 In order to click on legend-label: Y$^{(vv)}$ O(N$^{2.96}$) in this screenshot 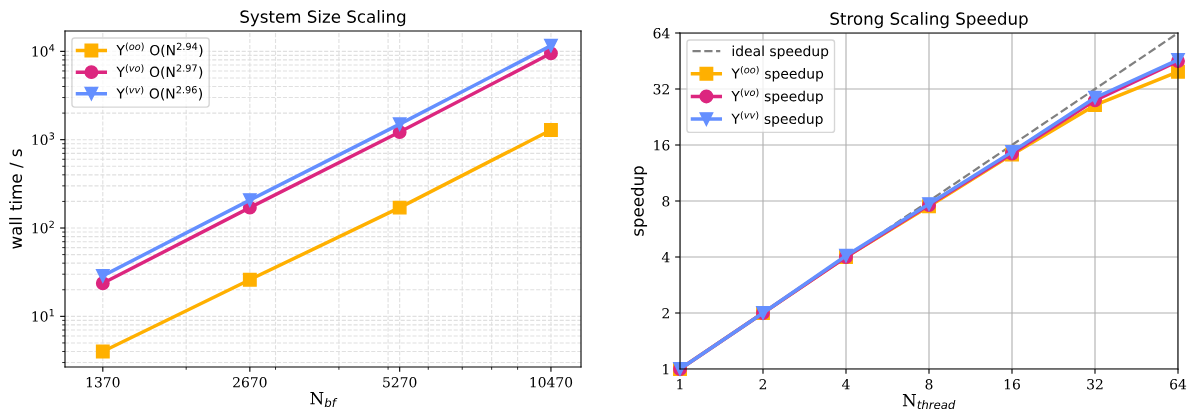, I will do `click(159, 93)`.